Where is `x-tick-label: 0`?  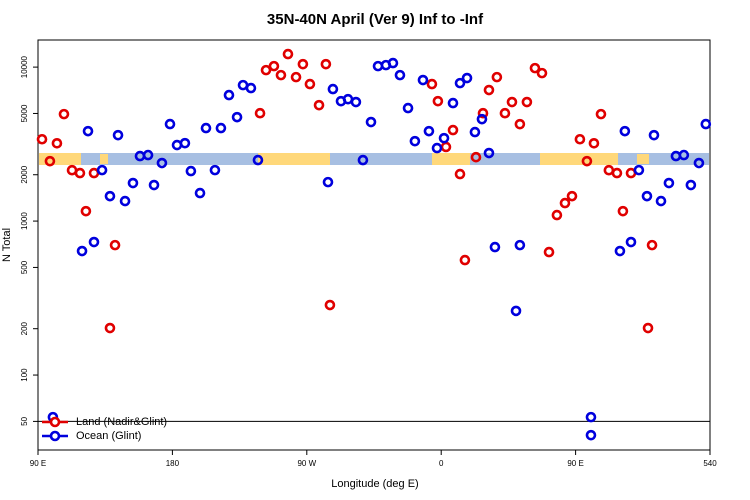 x-tick-label: 0 is located at coordinates (441, 463).